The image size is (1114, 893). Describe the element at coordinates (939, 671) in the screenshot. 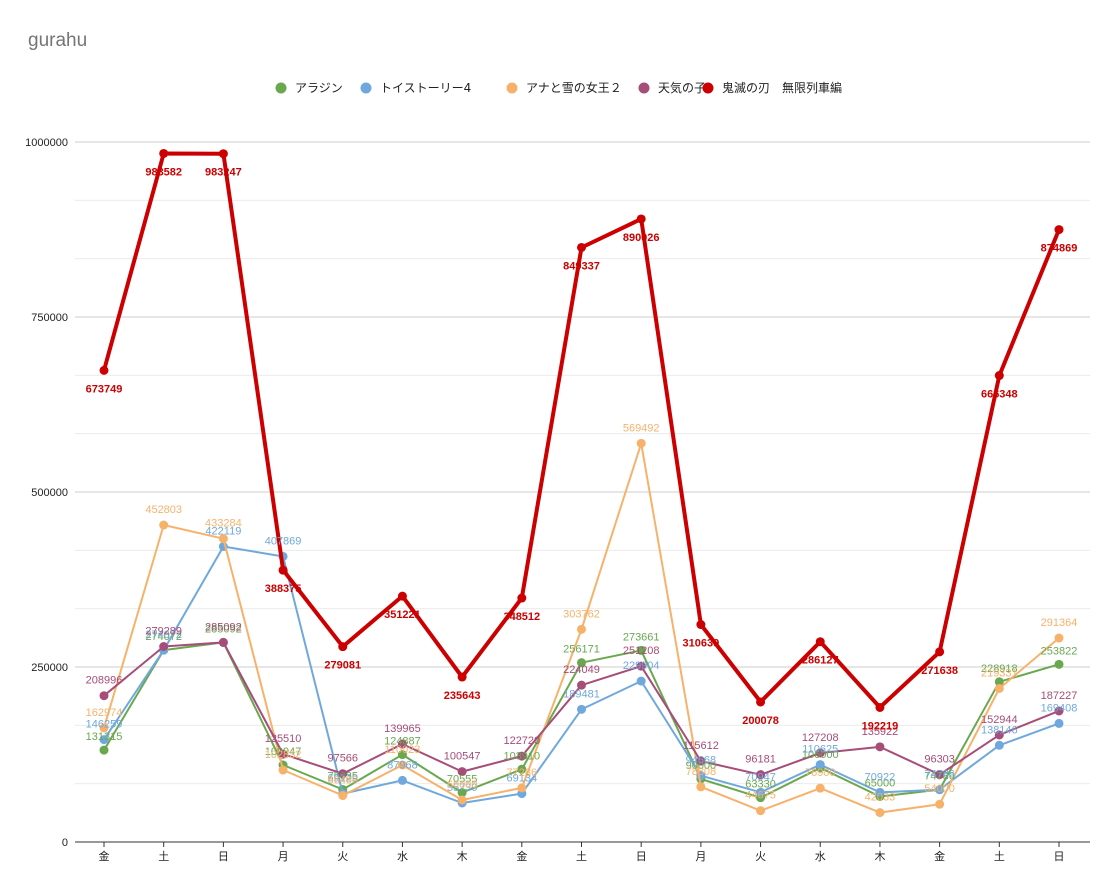

I see `data-label: 271638` at that location.